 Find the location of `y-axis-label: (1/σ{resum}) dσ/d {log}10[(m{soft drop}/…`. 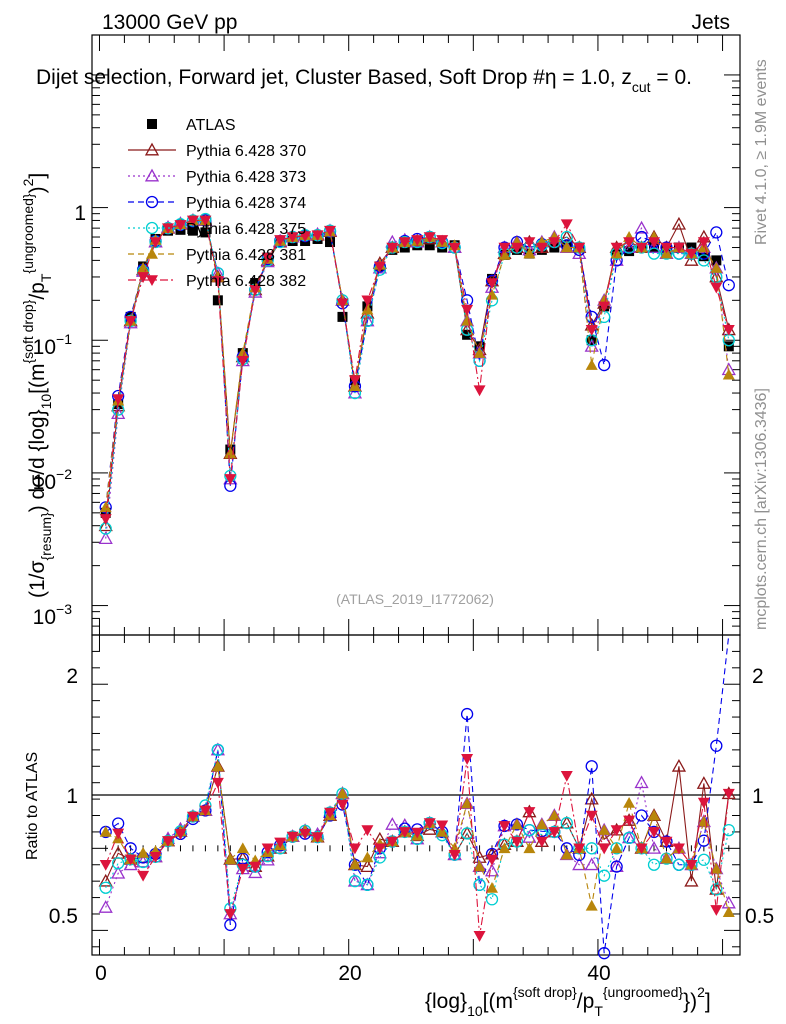

y-axis-label: (1/σ{resum}) dσ/d {log}10[(m{soft drop}/… is located at coordinates (37, 385).